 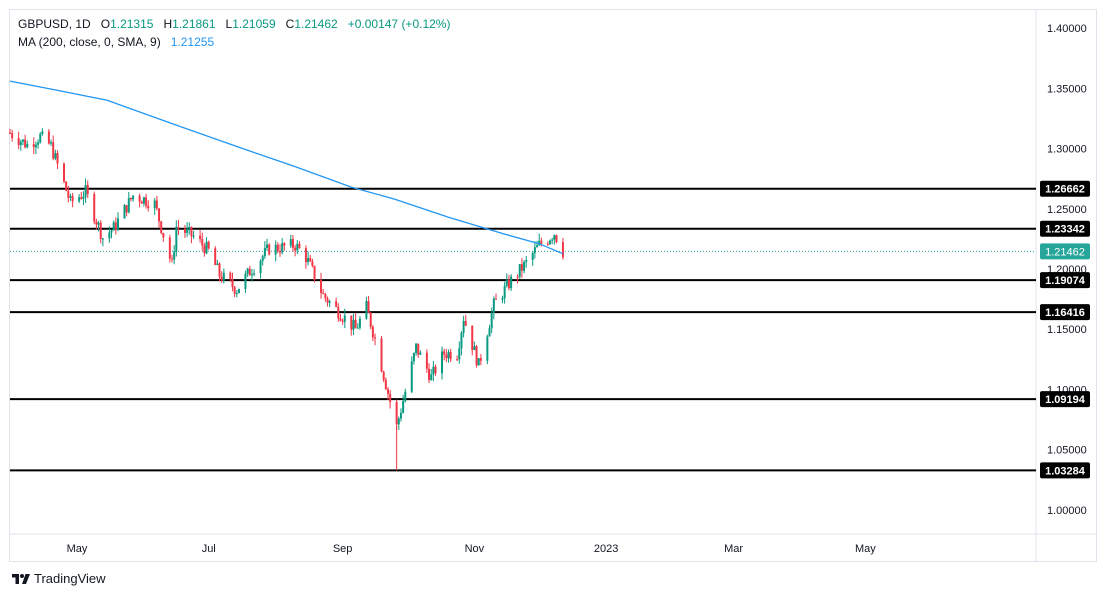 I want to click on last-price-label: 1.21462, so click(x=1065, y=252).